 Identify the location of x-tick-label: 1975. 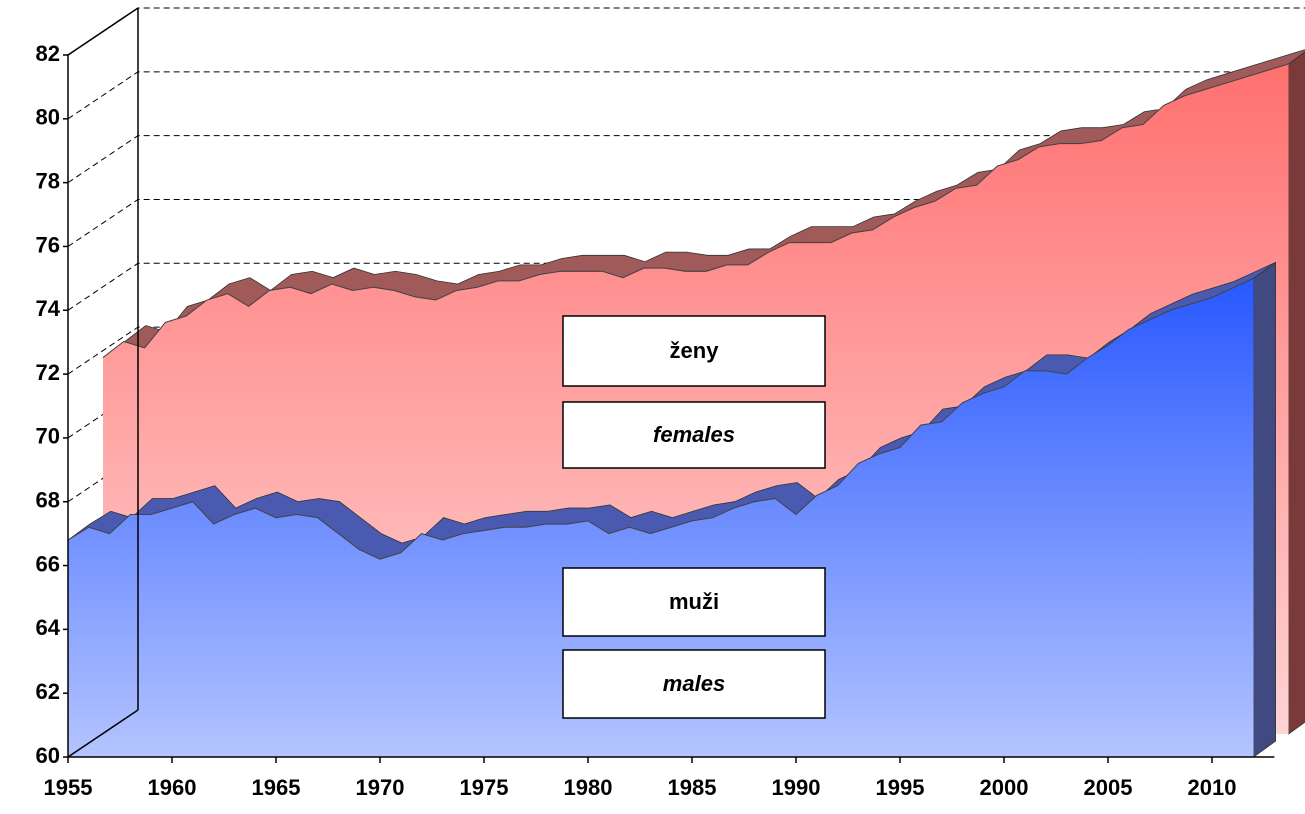
(484, 787).